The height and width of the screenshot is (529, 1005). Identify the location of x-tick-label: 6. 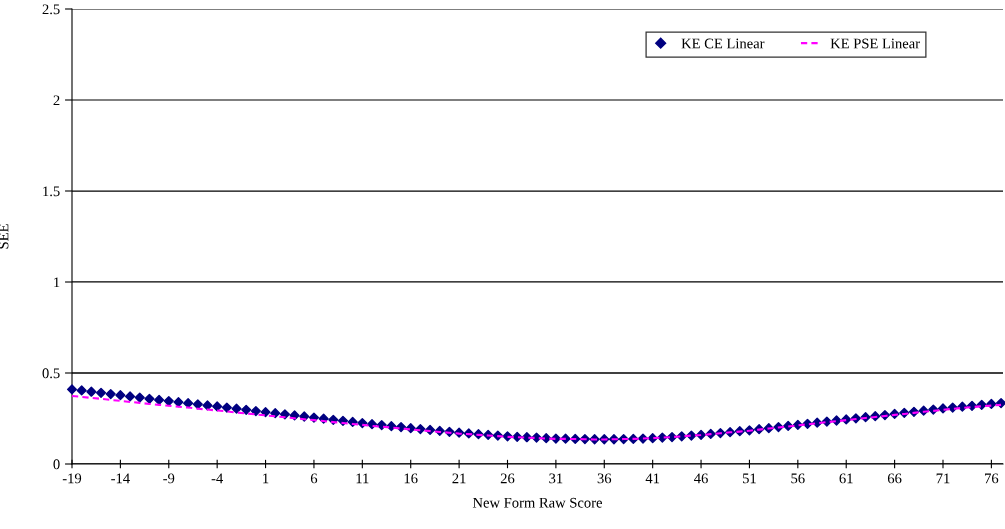
(314, 478).